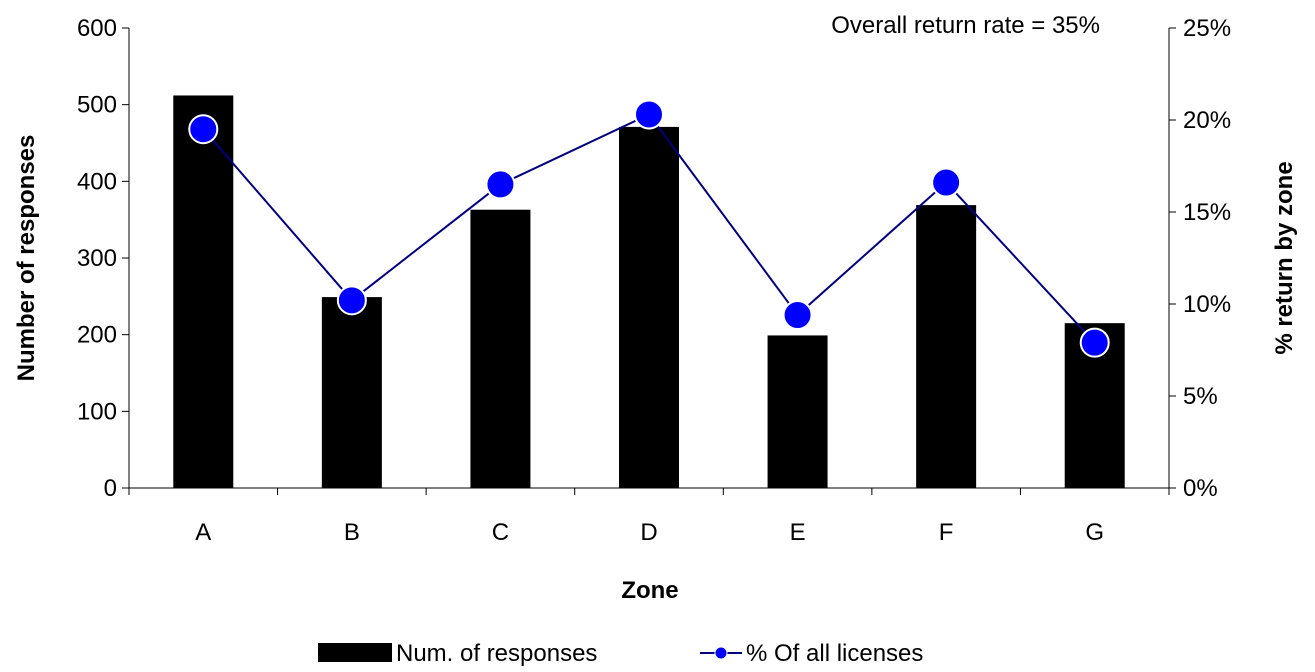 The image size is (1315, 672). I want to click on y2-tick-label: 15%, so click(1207, 212).